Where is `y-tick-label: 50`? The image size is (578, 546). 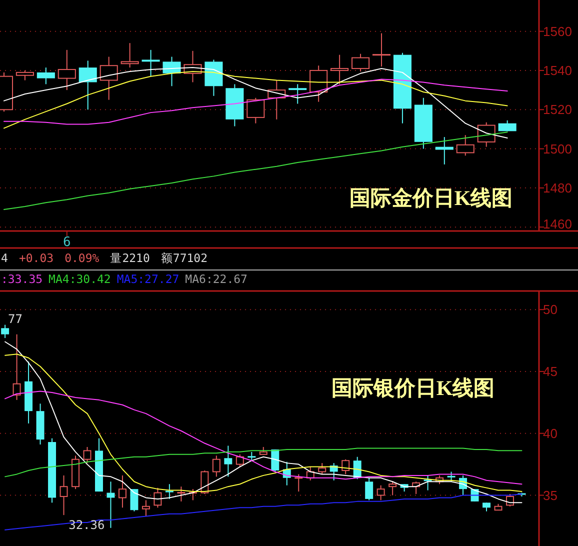
y-tick-label: 50 is located at coordinates (550, 310).